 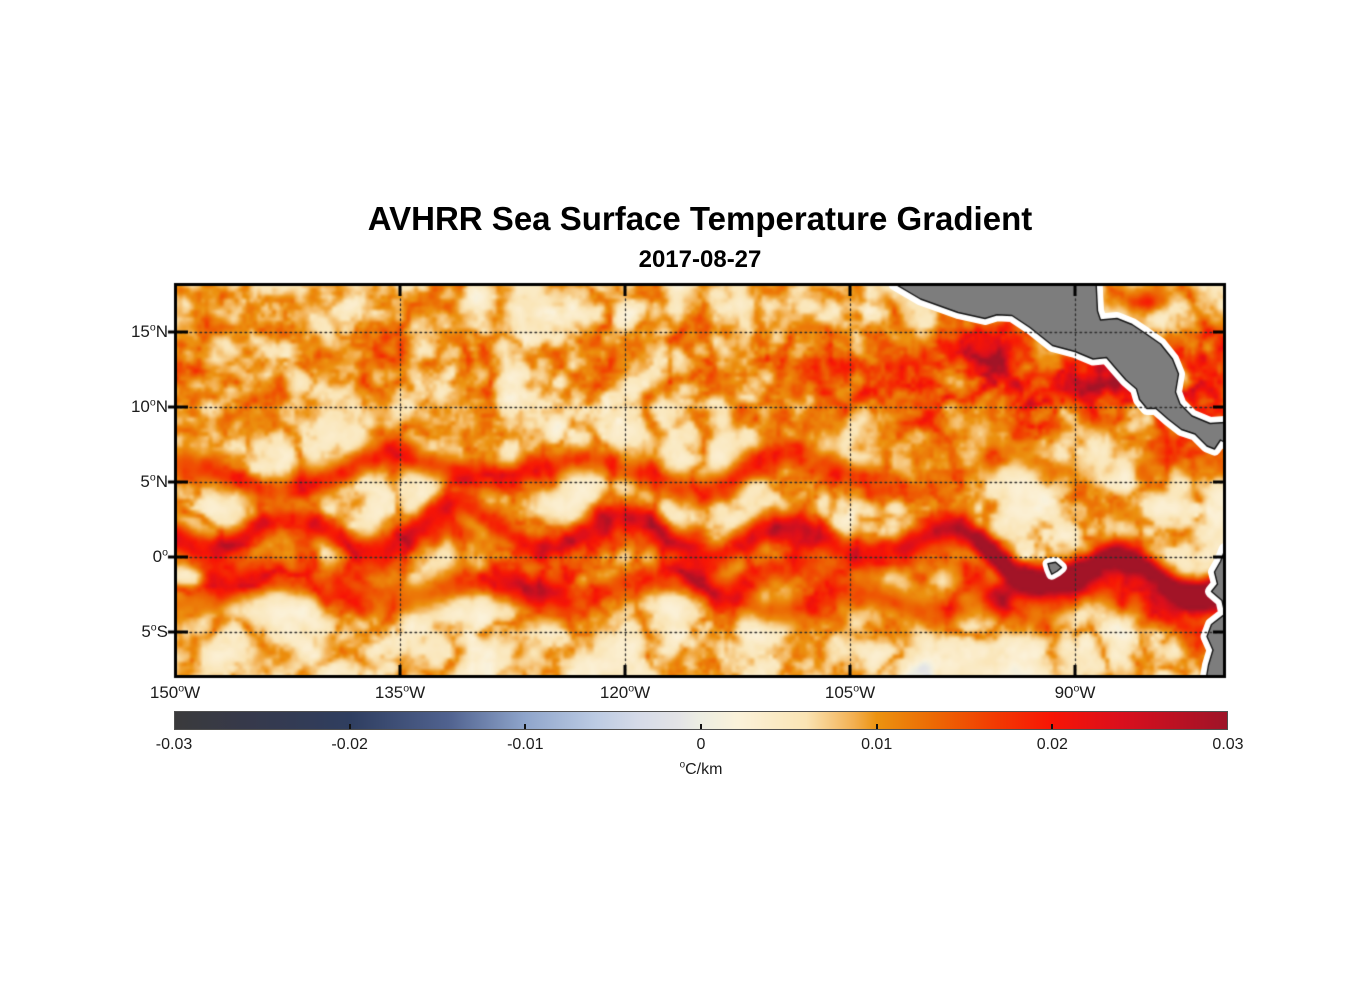 I want to click on y-axis-tick-label: 0o, so click(x=160, y=556).